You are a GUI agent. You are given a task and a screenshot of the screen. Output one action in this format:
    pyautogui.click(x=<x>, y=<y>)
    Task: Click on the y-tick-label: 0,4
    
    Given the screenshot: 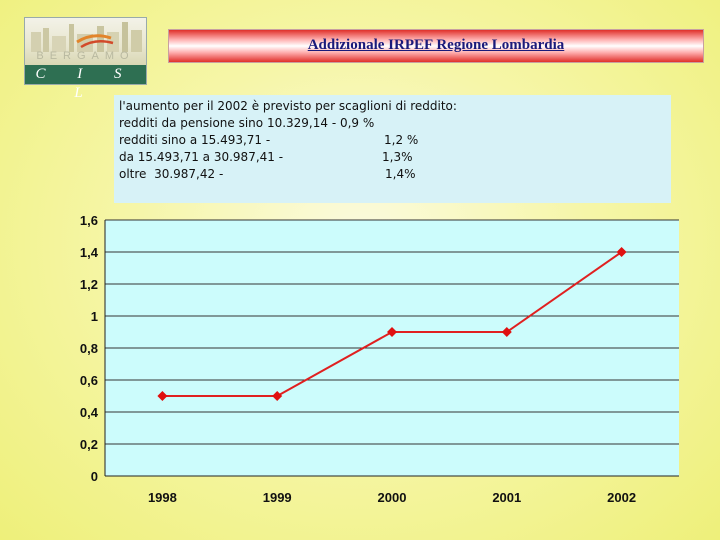 What is the action you would take?
    pyautogui.click(x=89, y=412)
    